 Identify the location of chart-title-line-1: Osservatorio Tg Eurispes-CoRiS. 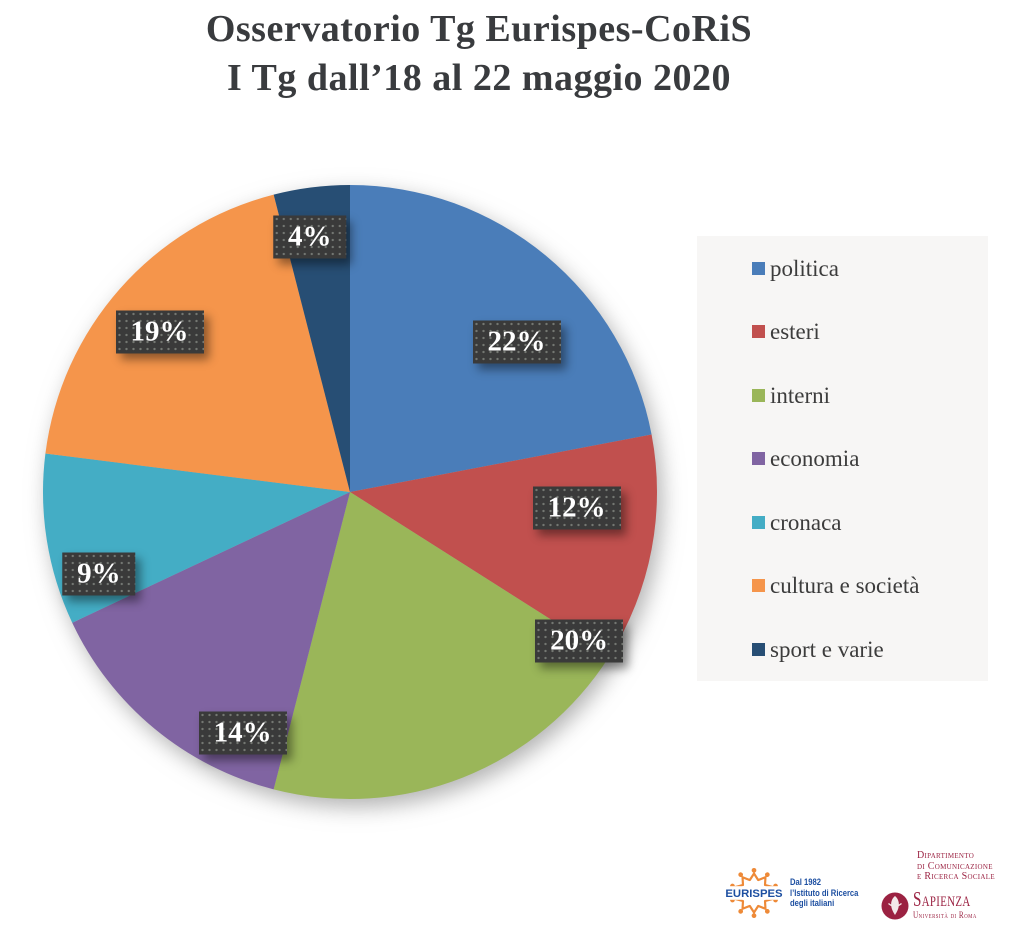
(479, 29).